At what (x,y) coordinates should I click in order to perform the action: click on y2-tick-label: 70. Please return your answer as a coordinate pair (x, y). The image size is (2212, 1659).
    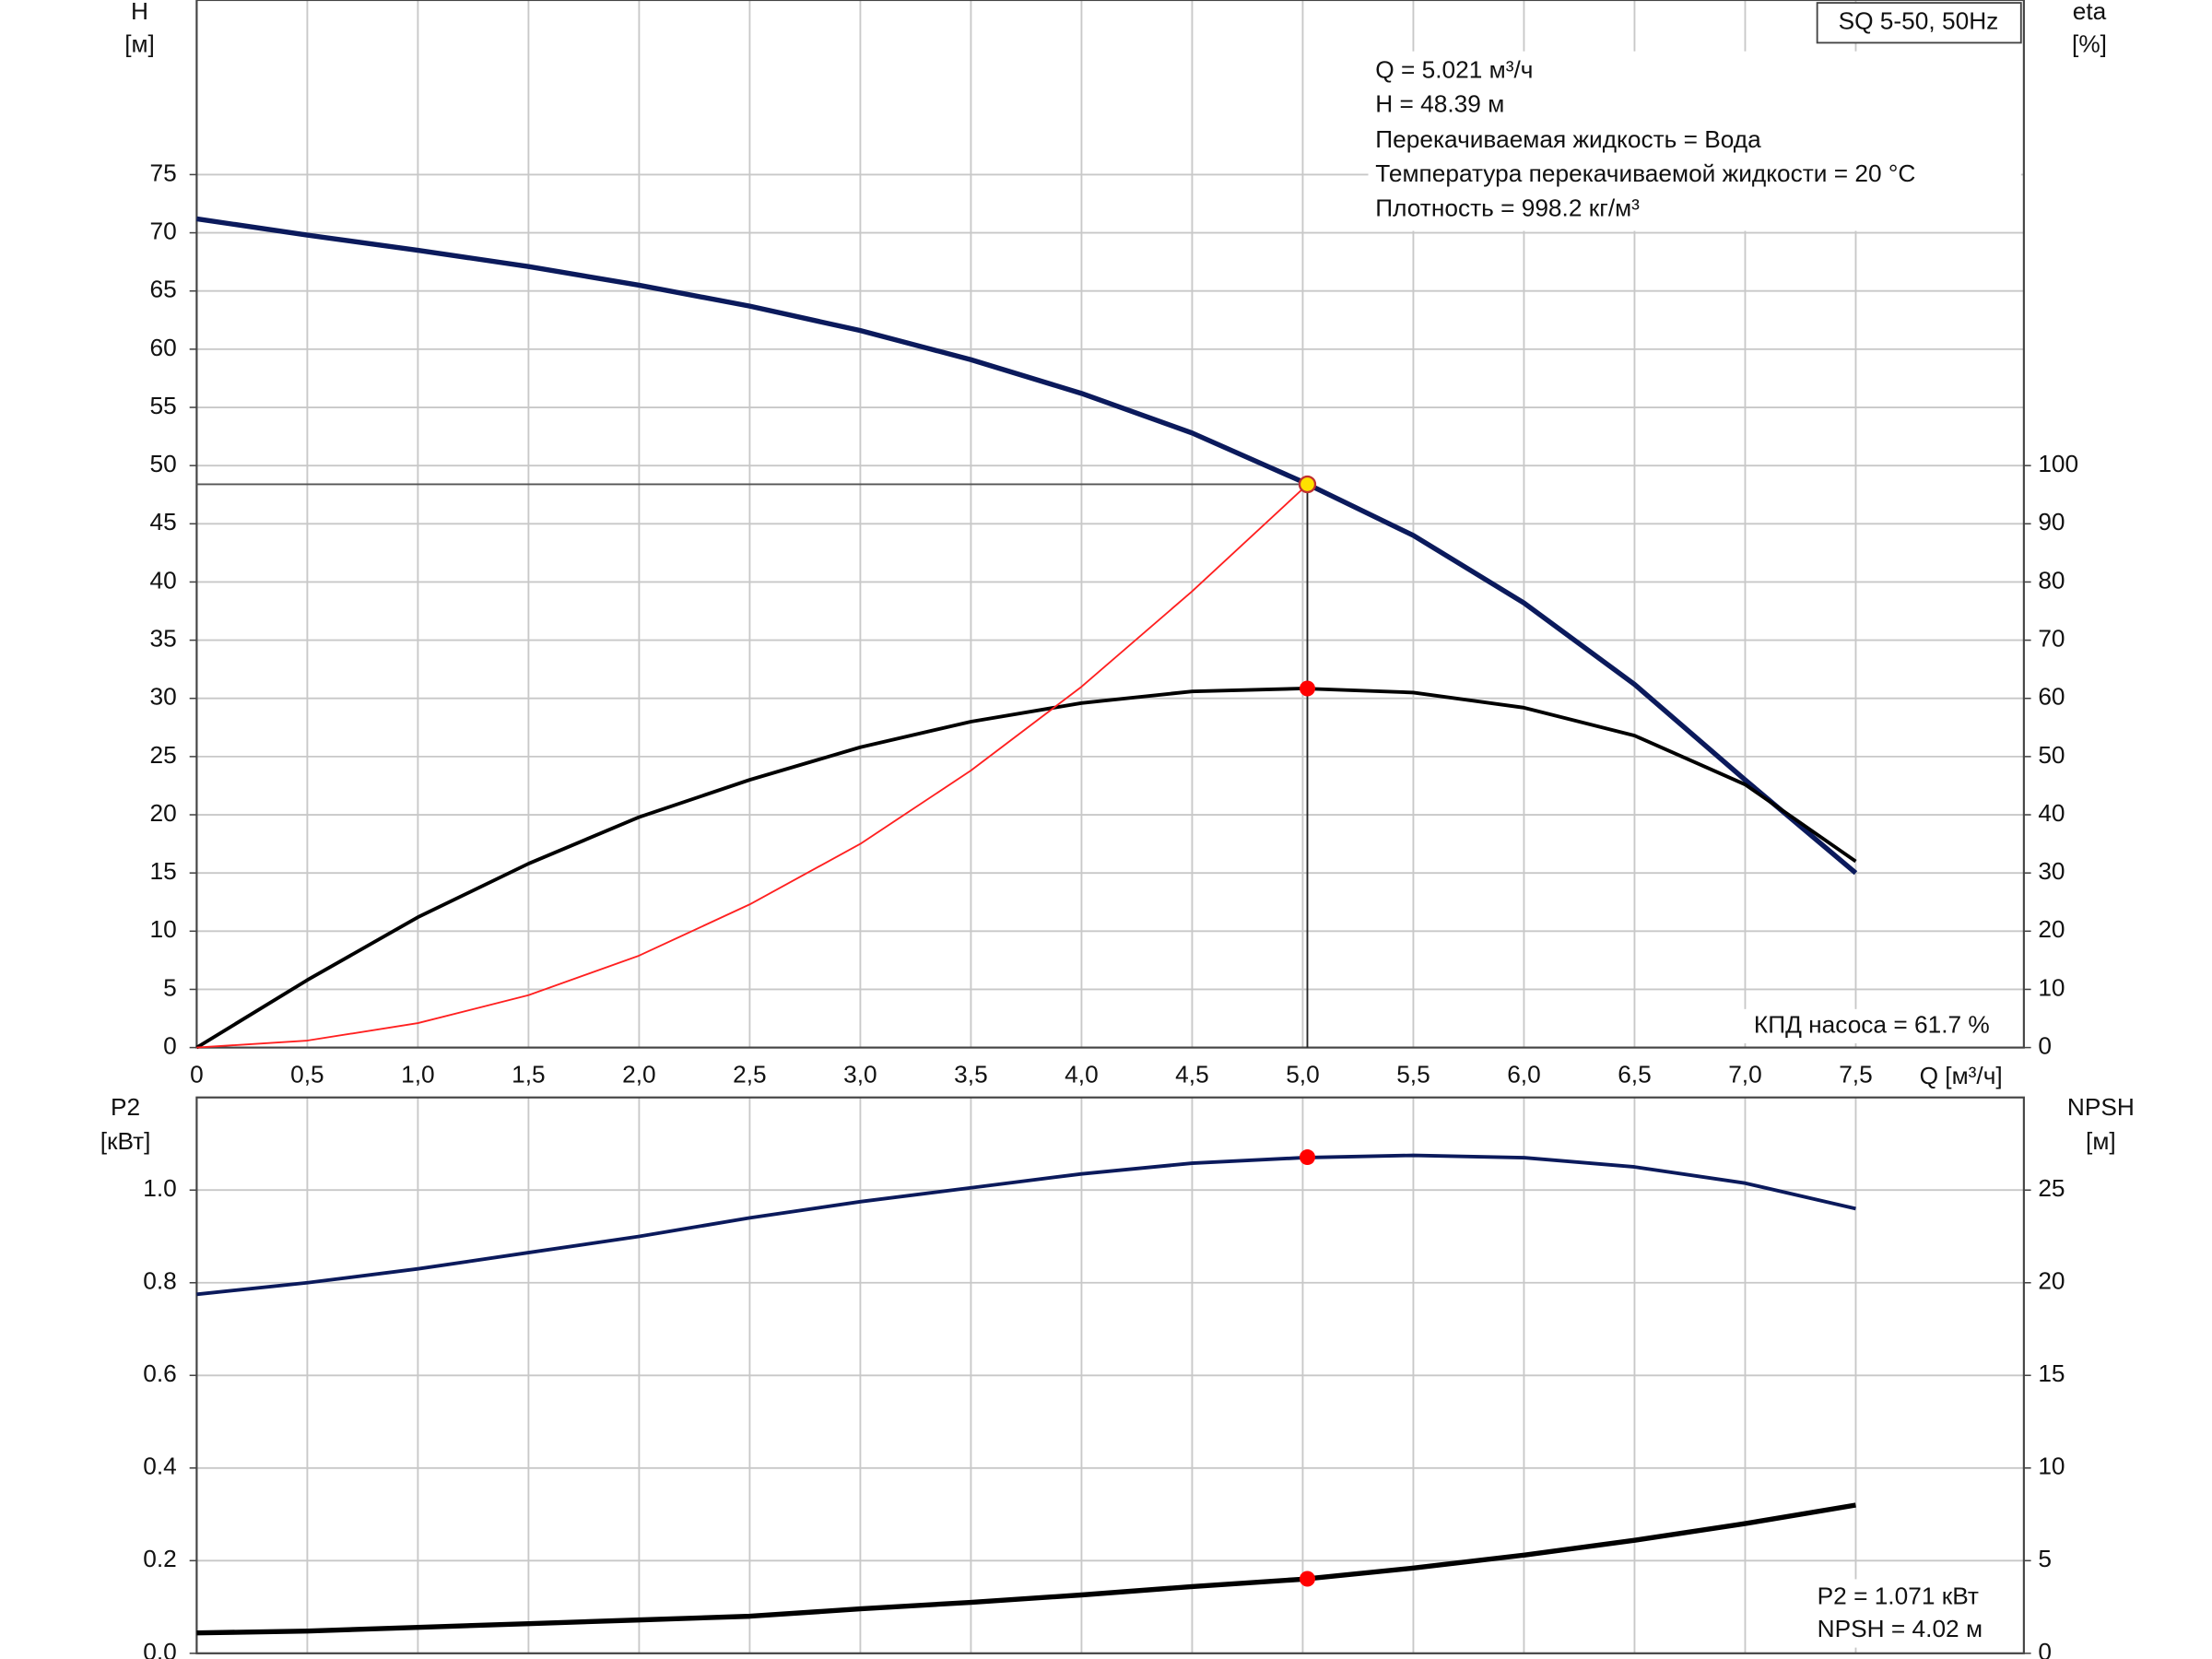
    Looking at the image, I should click on (2051, 639).